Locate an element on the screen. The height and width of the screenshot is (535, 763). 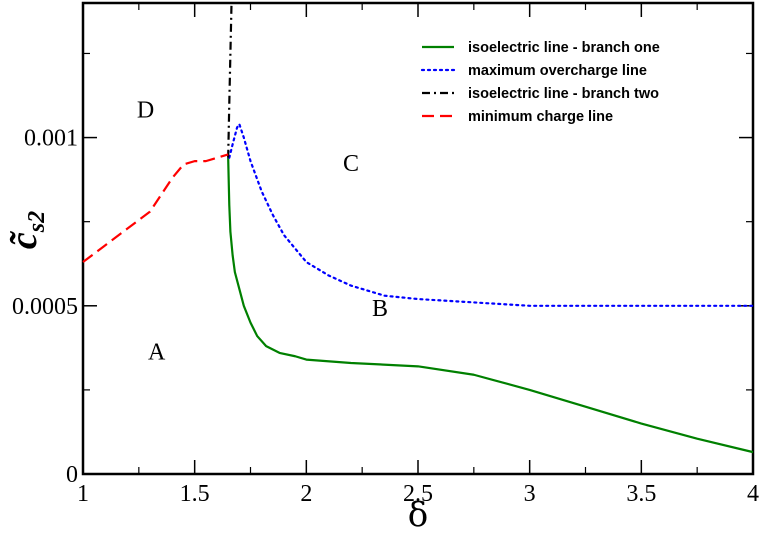
y-axis-label-sub: s2 is located at coordinates (37, 222).